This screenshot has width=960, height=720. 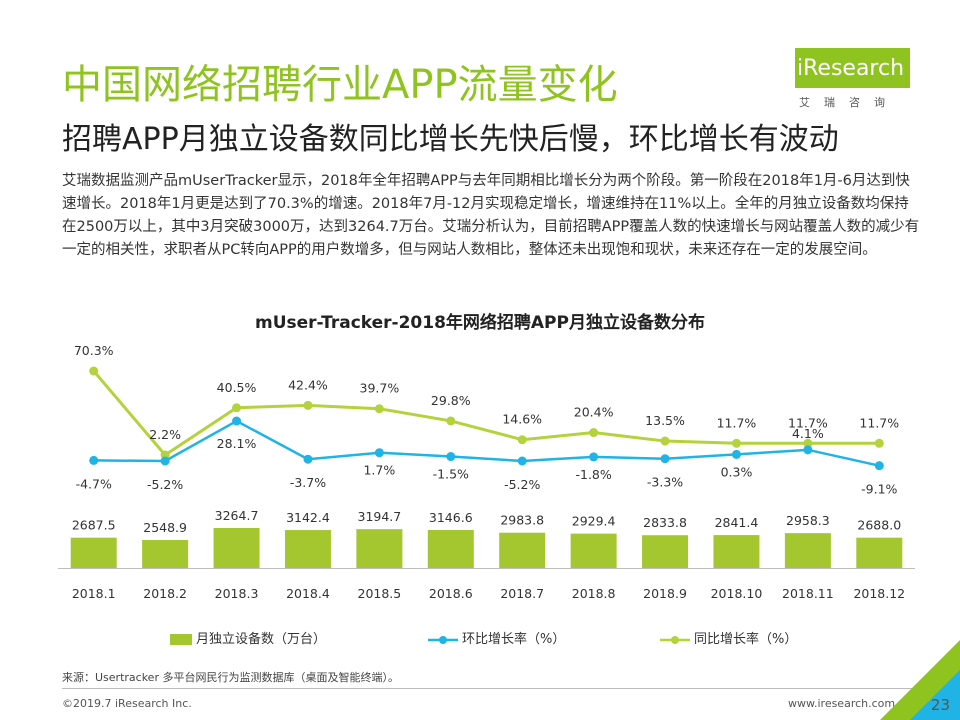 I want to click on mom-point-2018.10, so click(x=736, y=454).